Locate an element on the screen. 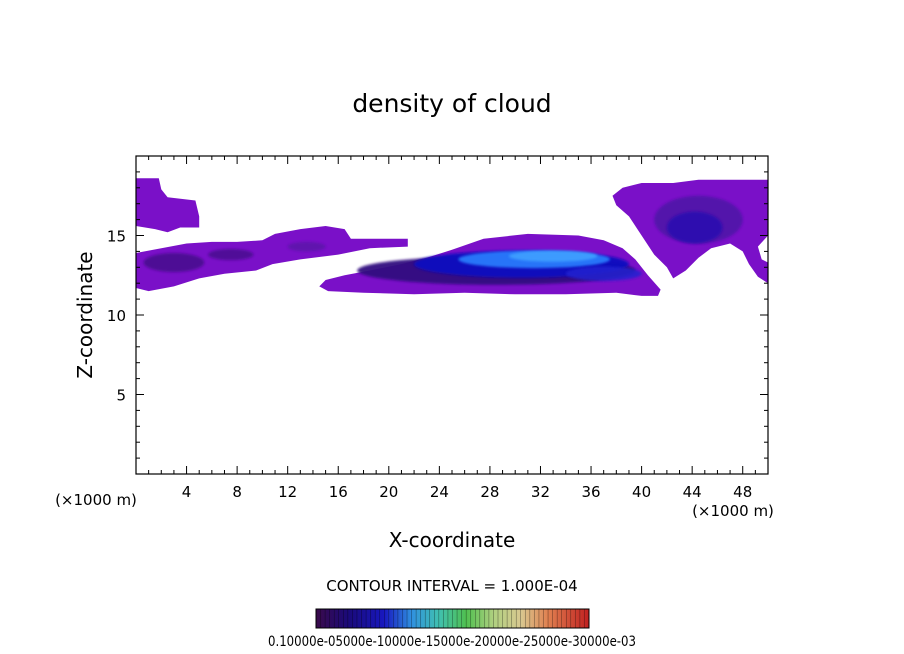 This screenshot has width=904, height=654. x-tick-label: 24 is located at coordinates (439, 492).